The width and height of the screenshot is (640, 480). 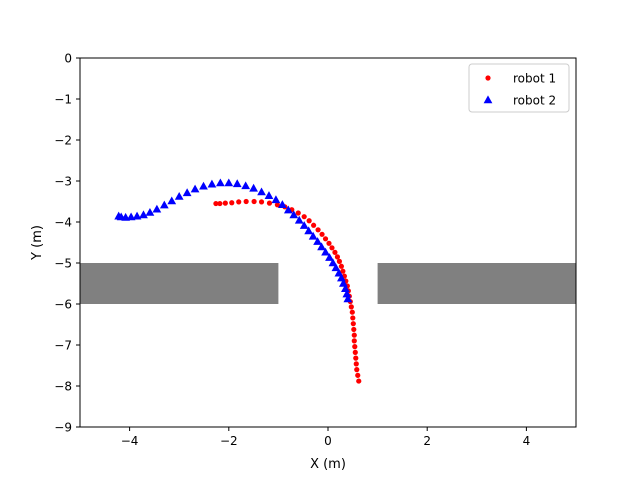 What do you see at coordinates (63, 305) in the screenshot?
I see `y-tick-label: −6` at bounding box center [63, 305].